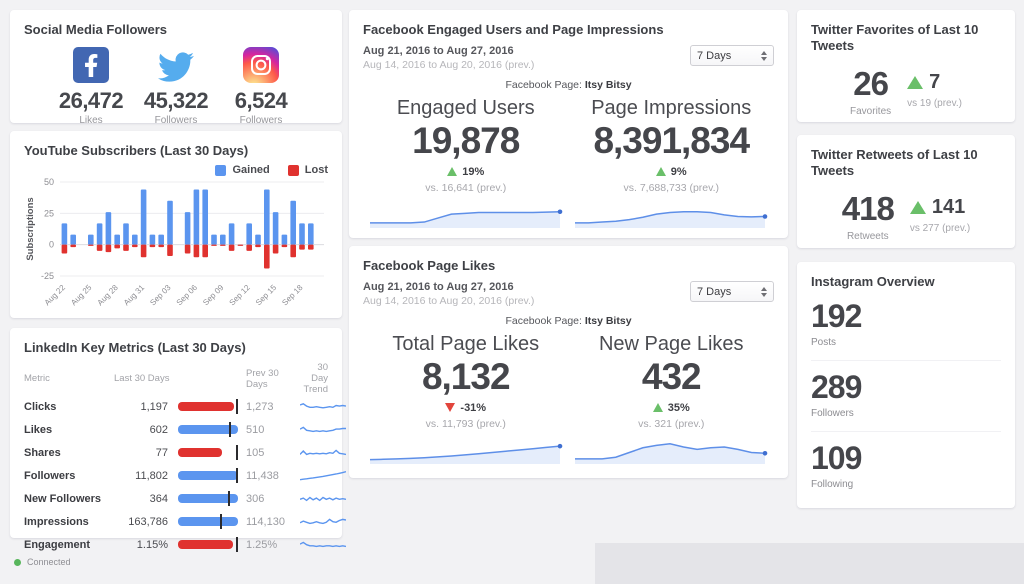 This screenshot has width=1024, height=584. I want to click on metric-name: Engagement, so click(57, 544).